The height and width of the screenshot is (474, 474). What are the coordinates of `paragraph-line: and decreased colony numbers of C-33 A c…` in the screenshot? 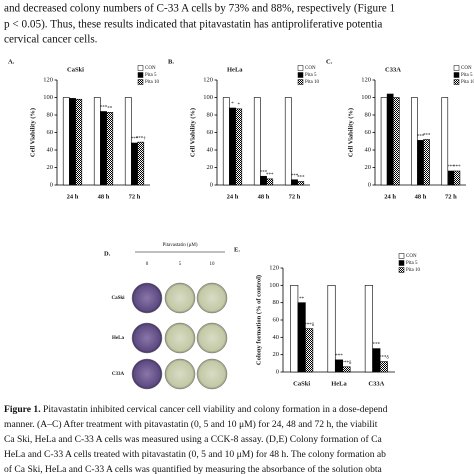 It's located at (199, 9).